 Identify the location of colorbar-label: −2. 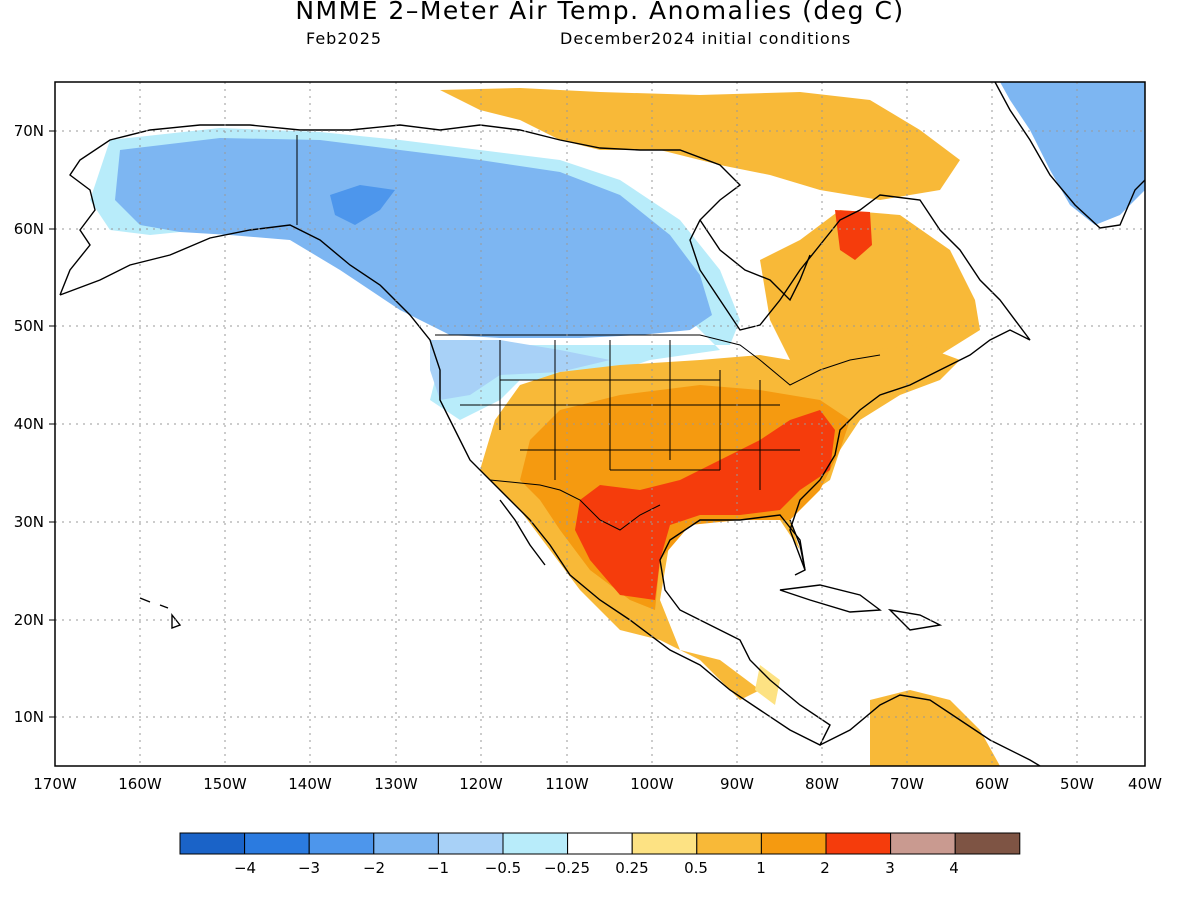
(374, 868).